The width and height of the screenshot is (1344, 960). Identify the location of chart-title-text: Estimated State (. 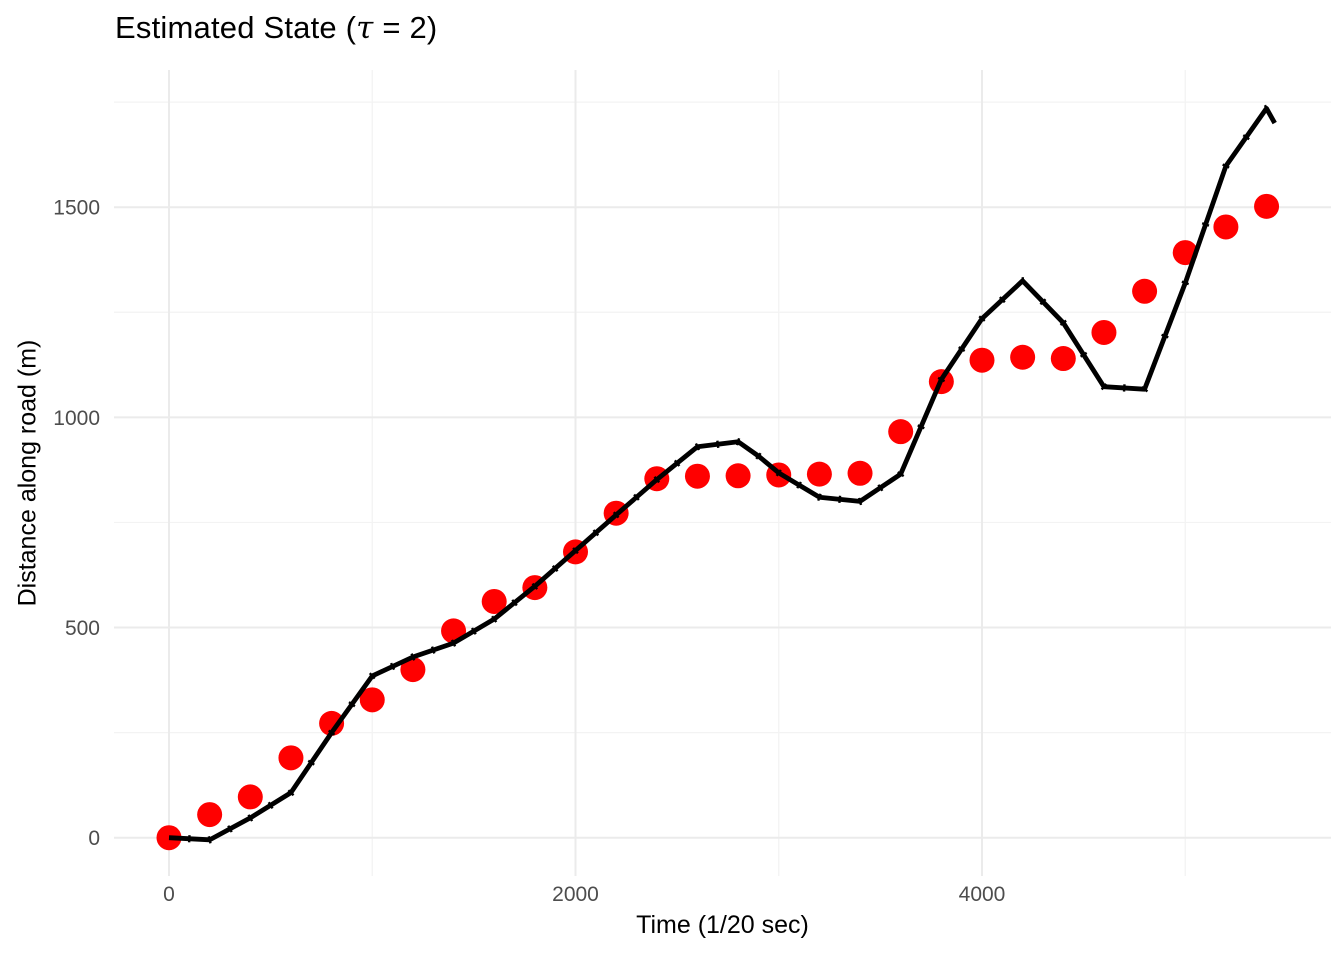
(236, 27).